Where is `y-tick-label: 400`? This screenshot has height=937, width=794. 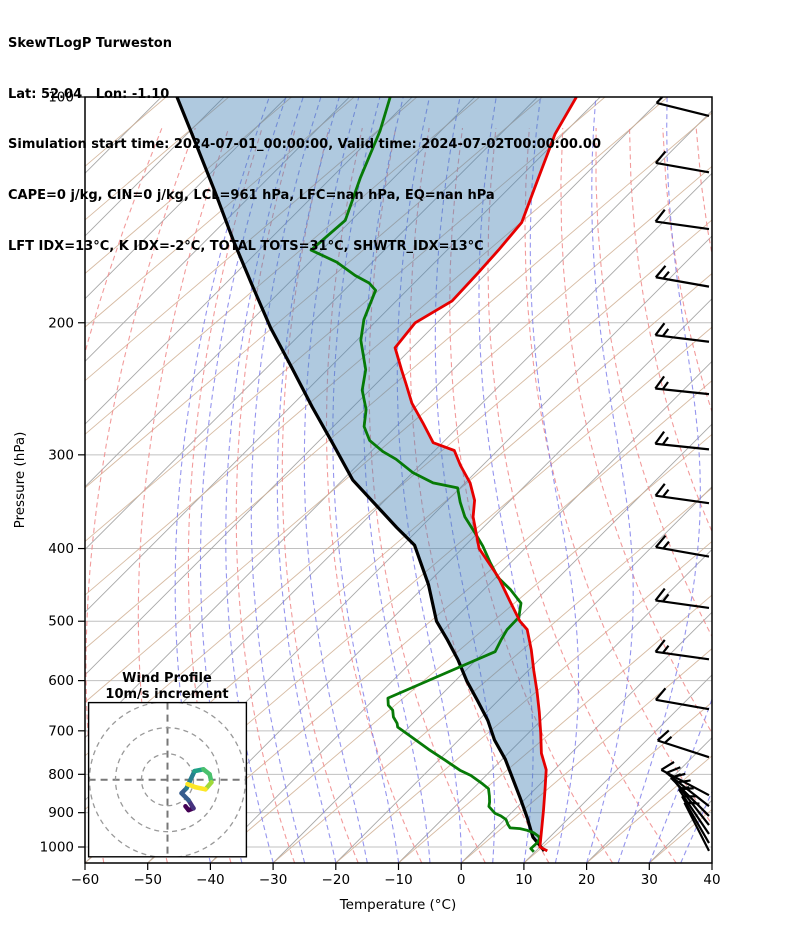 y-tick-label: 400 is located at coordinates (61, 549).